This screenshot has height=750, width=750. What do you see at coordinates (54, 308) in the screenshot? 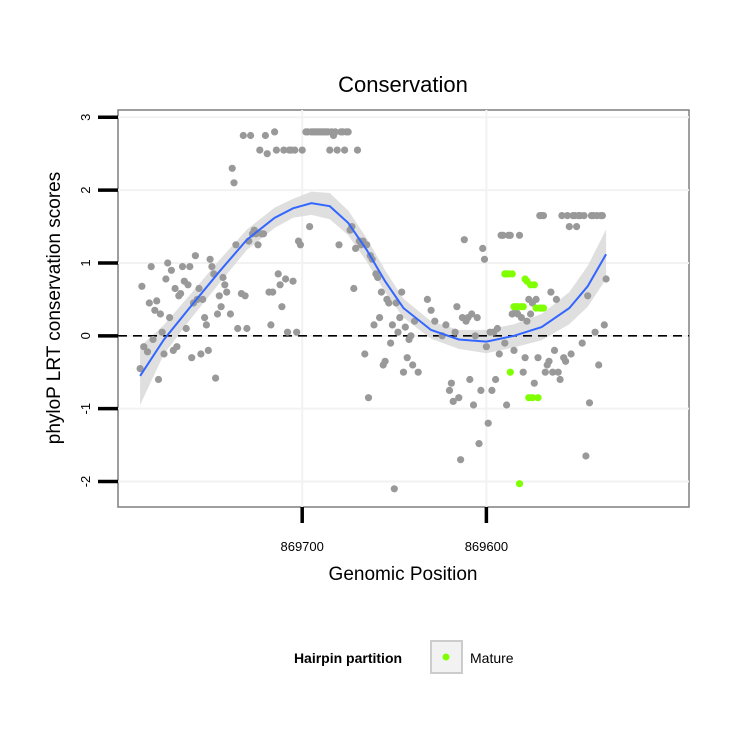
I see `y-axis-label: phyloP LRT conservation scores` at bounding box center [54, 308].